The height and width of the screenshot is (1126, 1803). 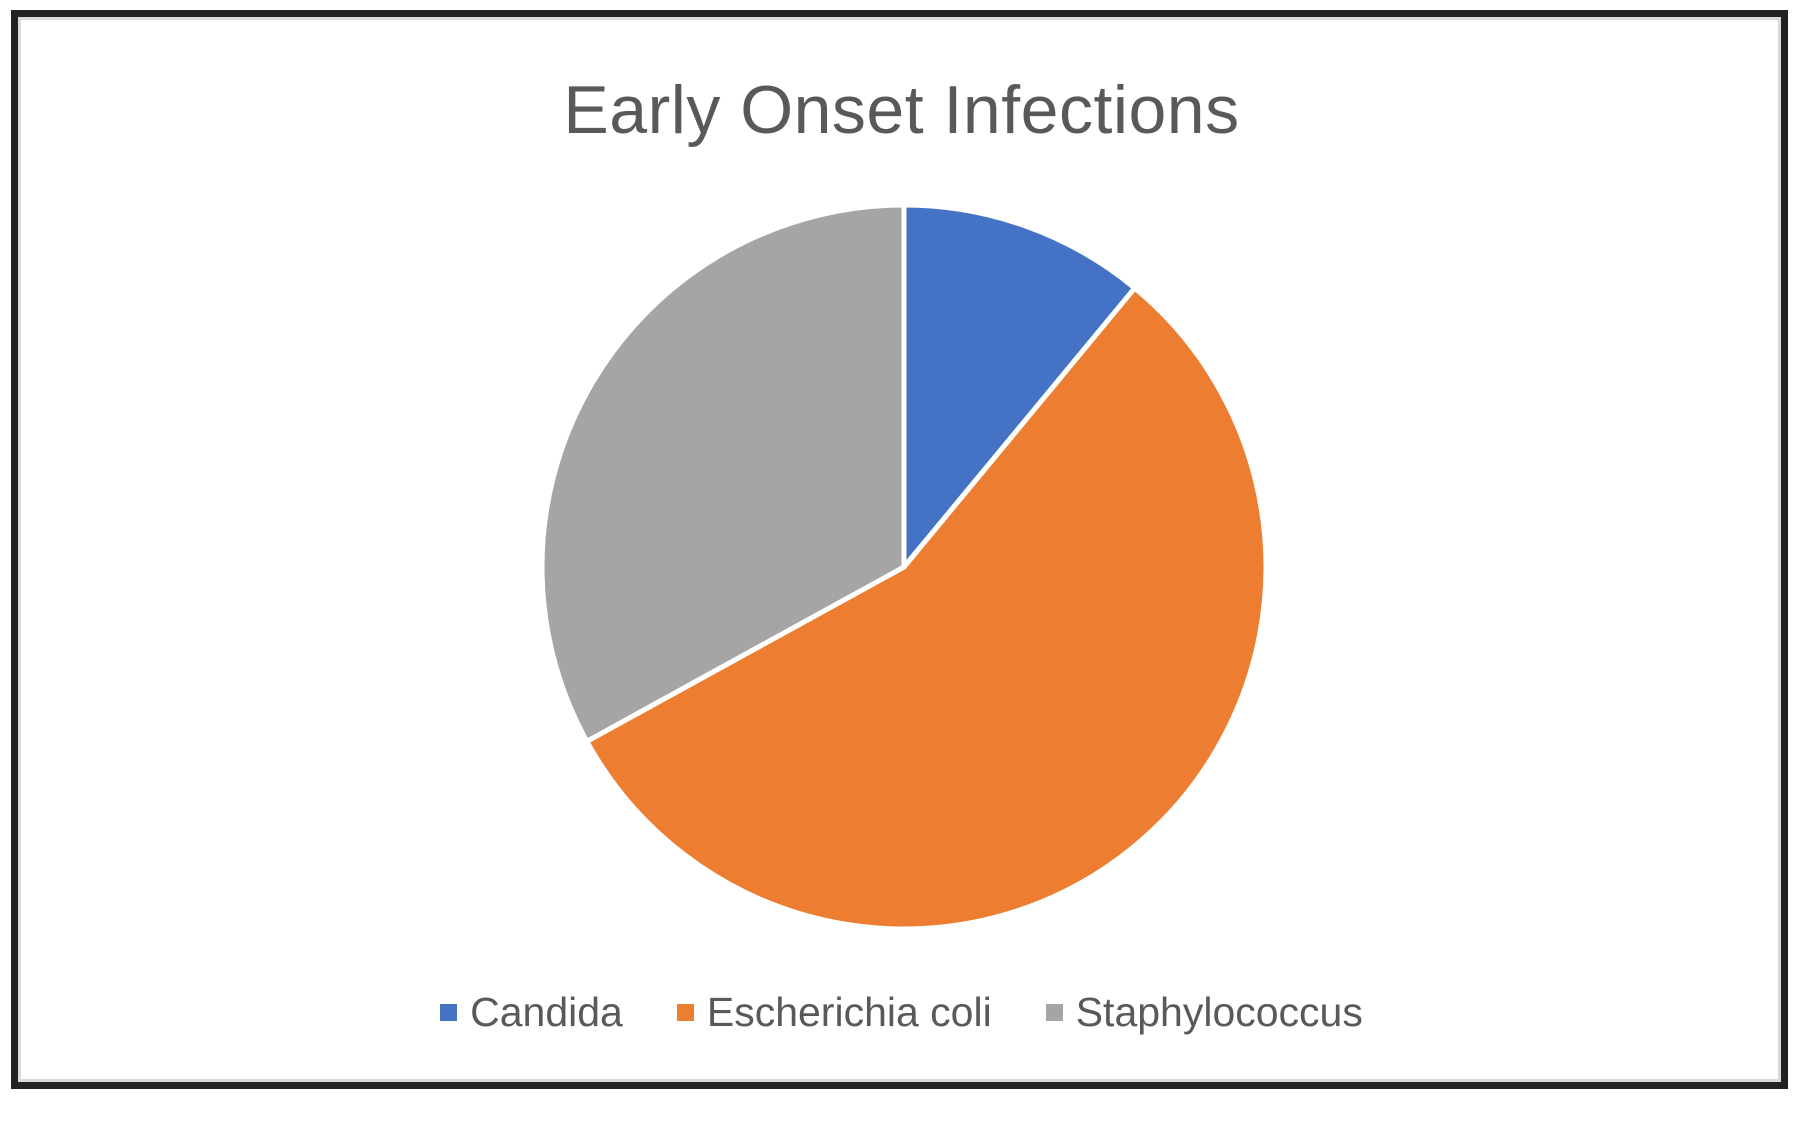 I want to click on legend-item-candida: Candida, so click(x=531, y=1012).